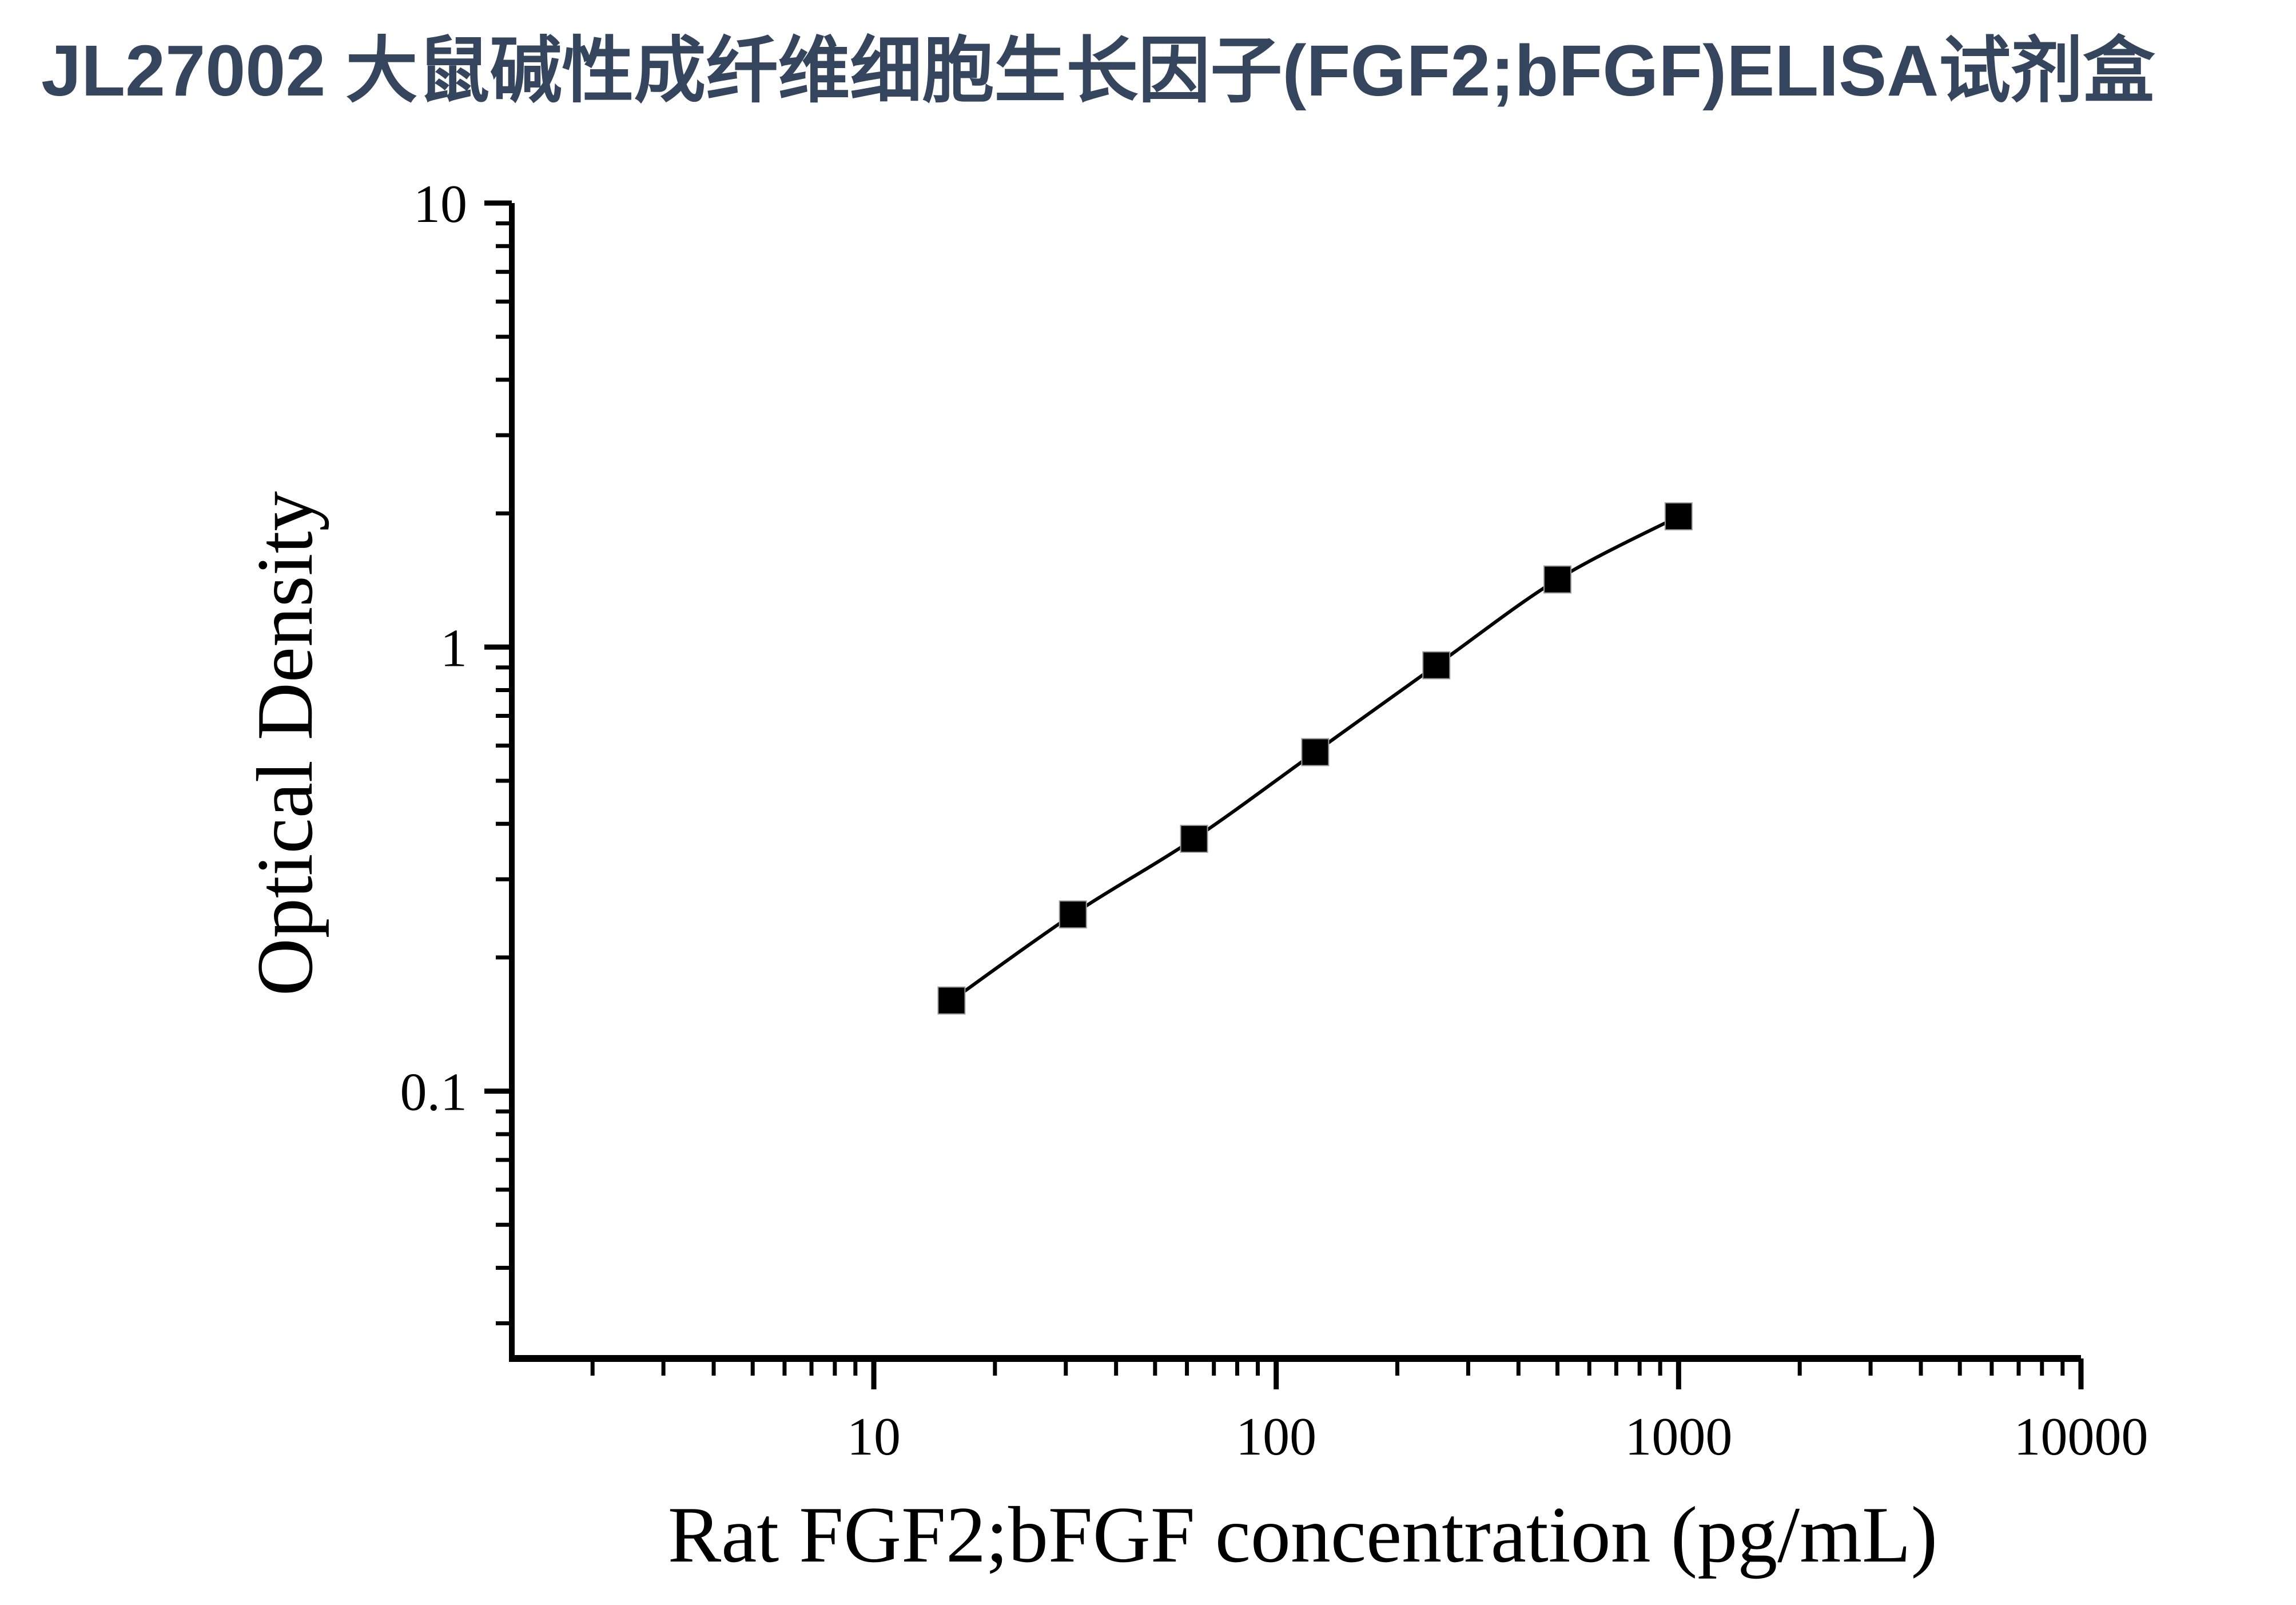  Describe the element at coordinates (1302, 1535) in the screenshot. I see `x-axis-title: Rat FGF2;bFGF concentration (pg/mL)` at that location.